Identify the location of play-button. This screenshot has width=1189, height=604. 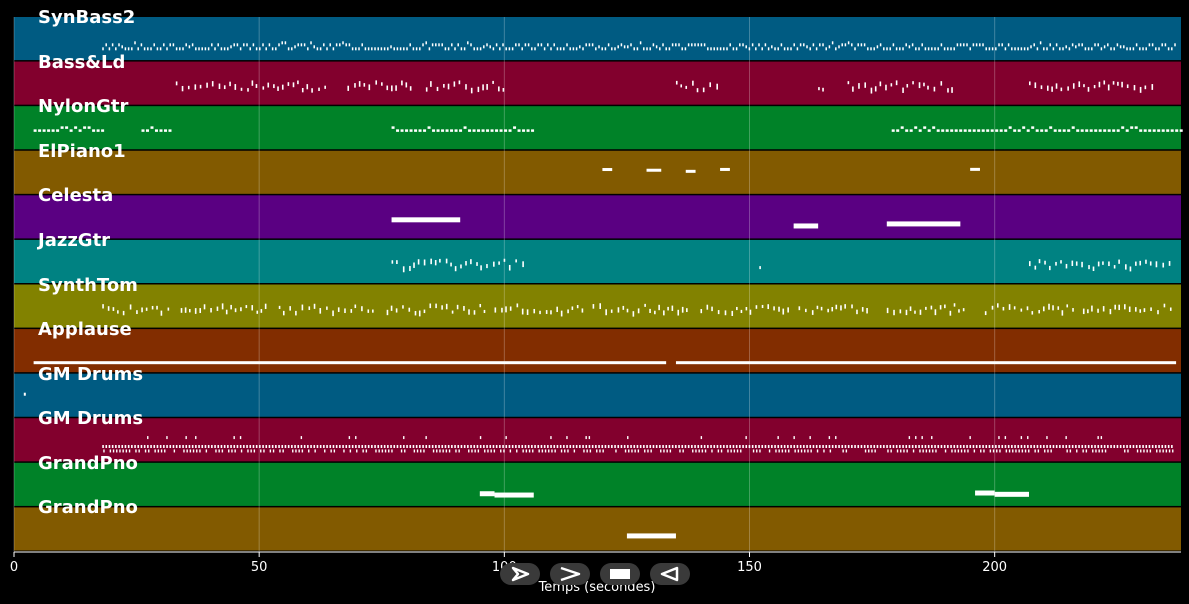
(520, 574).